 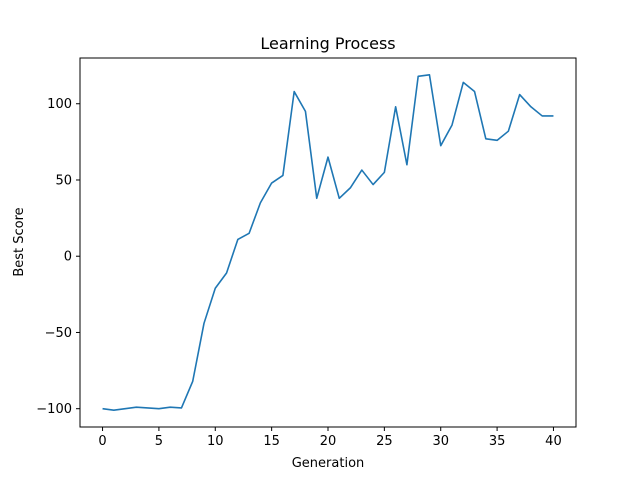 What do you see at coordinates (327, 43) in the screenshot?
I see `chart-title: Learning Process` at bounding box center [327, 43].